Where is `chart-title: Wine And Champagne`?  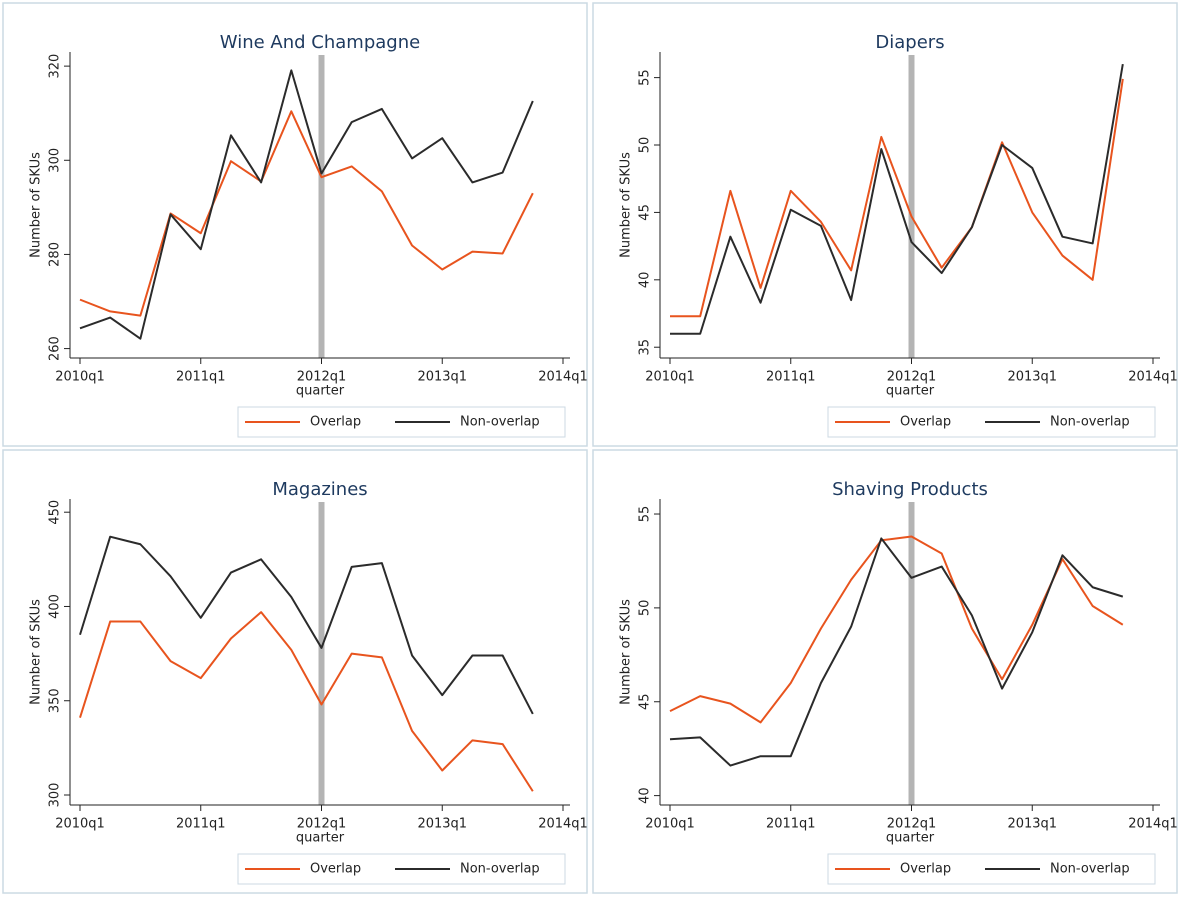 chart-title: Wine And Champagne is located at coordinates (320, 42).